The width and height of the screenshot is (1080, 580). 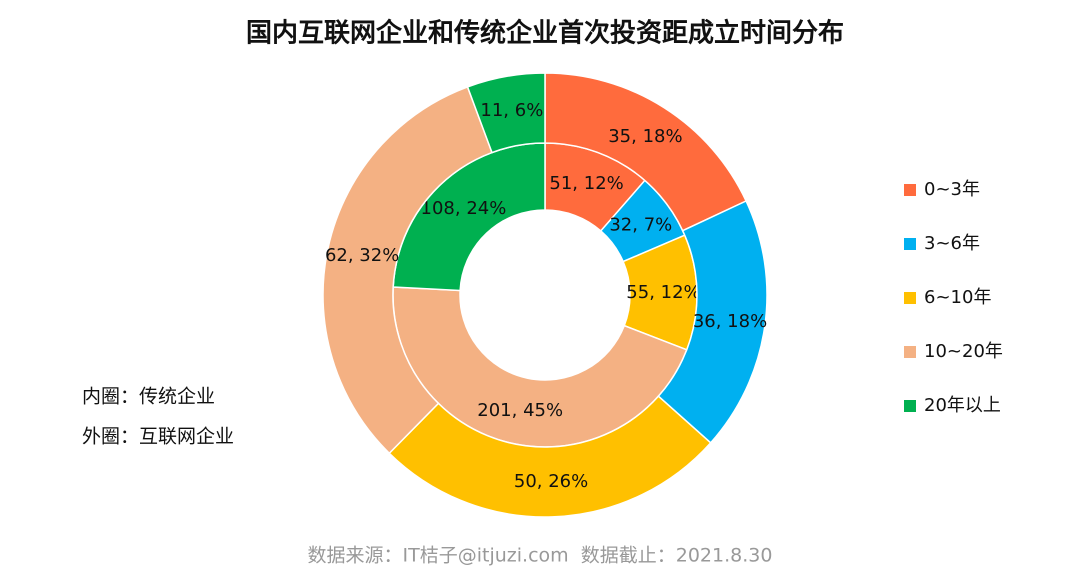 What do you see at coordinates (158, 437) in the screenshot?
I see `outer-ring-note: 外圈：互联网企业` at bounding box center [158, 437].